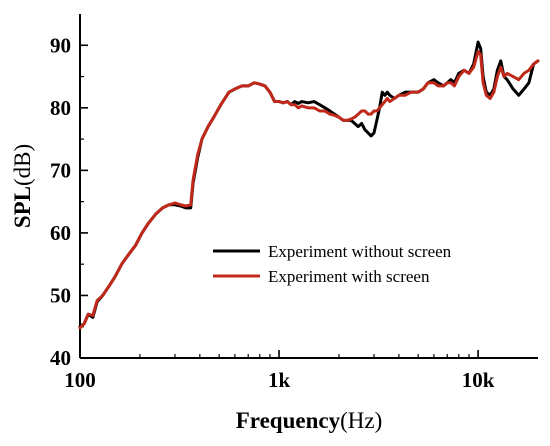 This screenshot has width=550, height=446. What do you see at coordinates (60, 170) in the screenshot?
I see `y-tick-label: 70` at bounding box center [60, 170].